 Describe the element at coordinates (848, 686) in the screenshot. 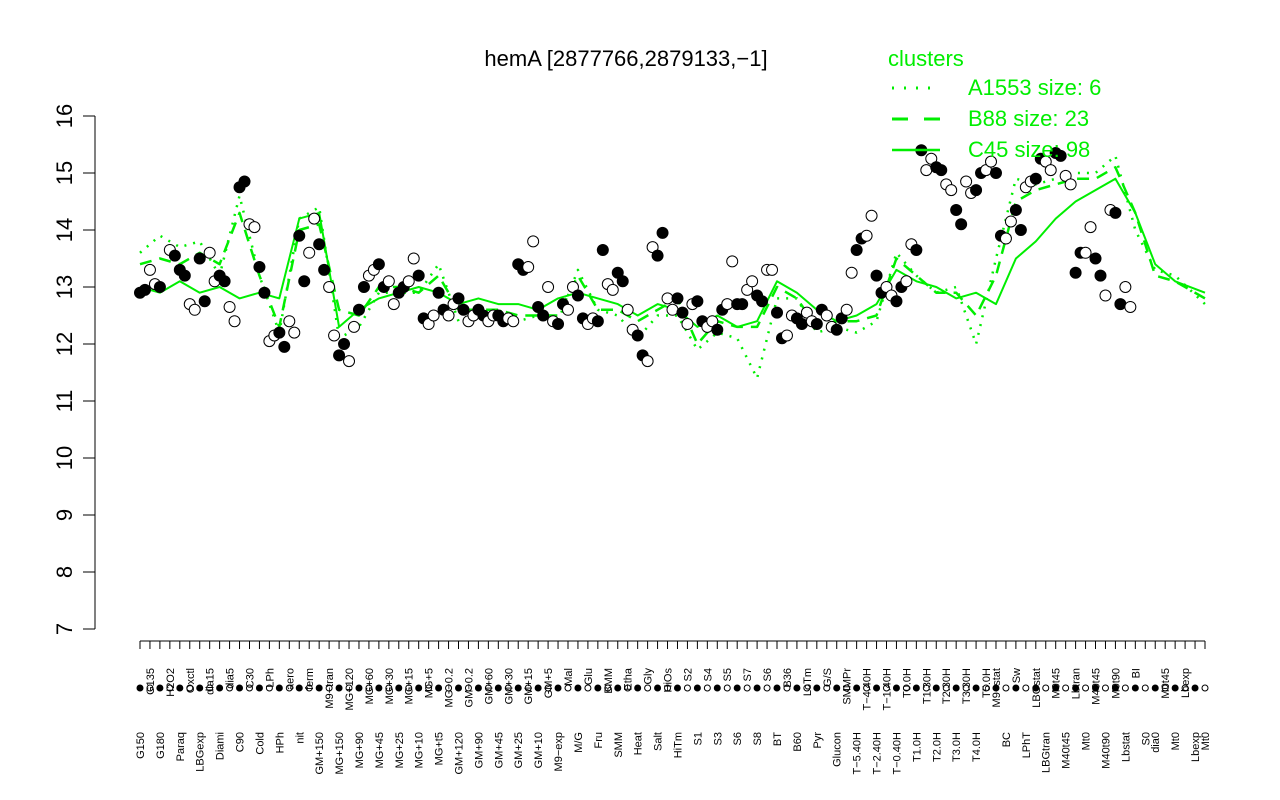

I see `x-tick-label: SMMPr` at that location.